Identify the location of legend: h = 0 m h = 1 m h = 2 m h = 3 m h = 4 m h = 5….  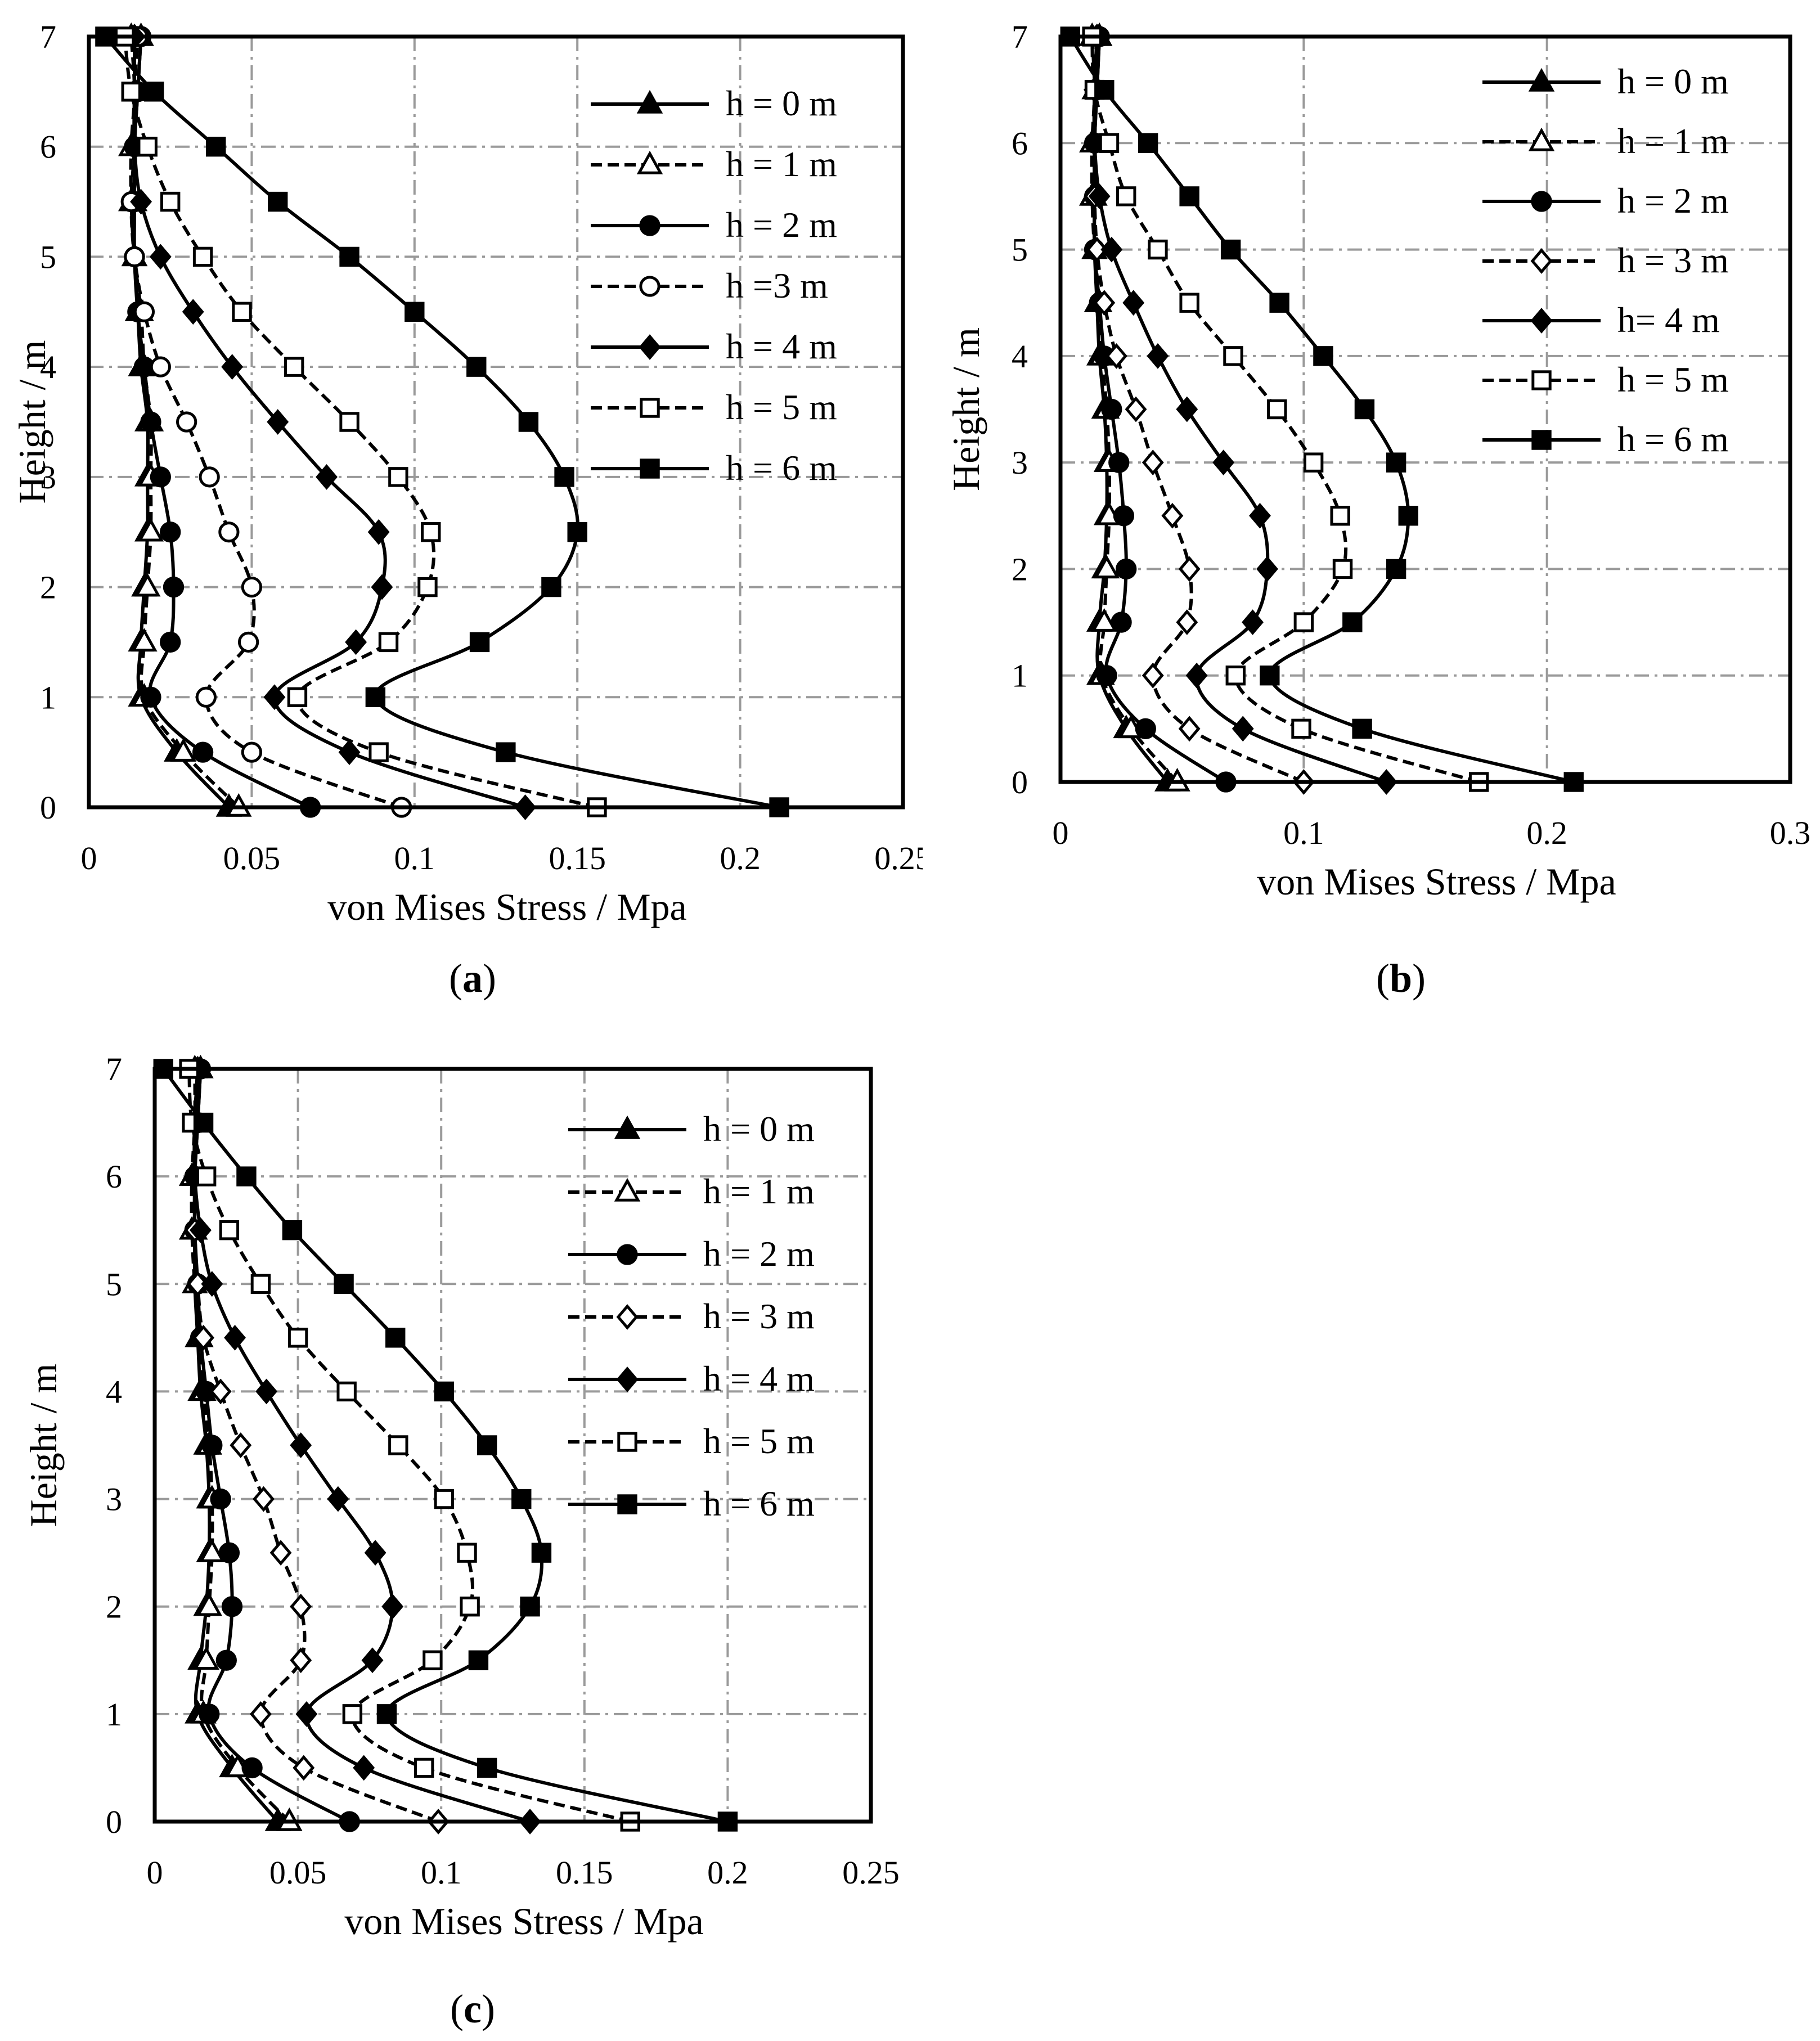
(691, 1316).